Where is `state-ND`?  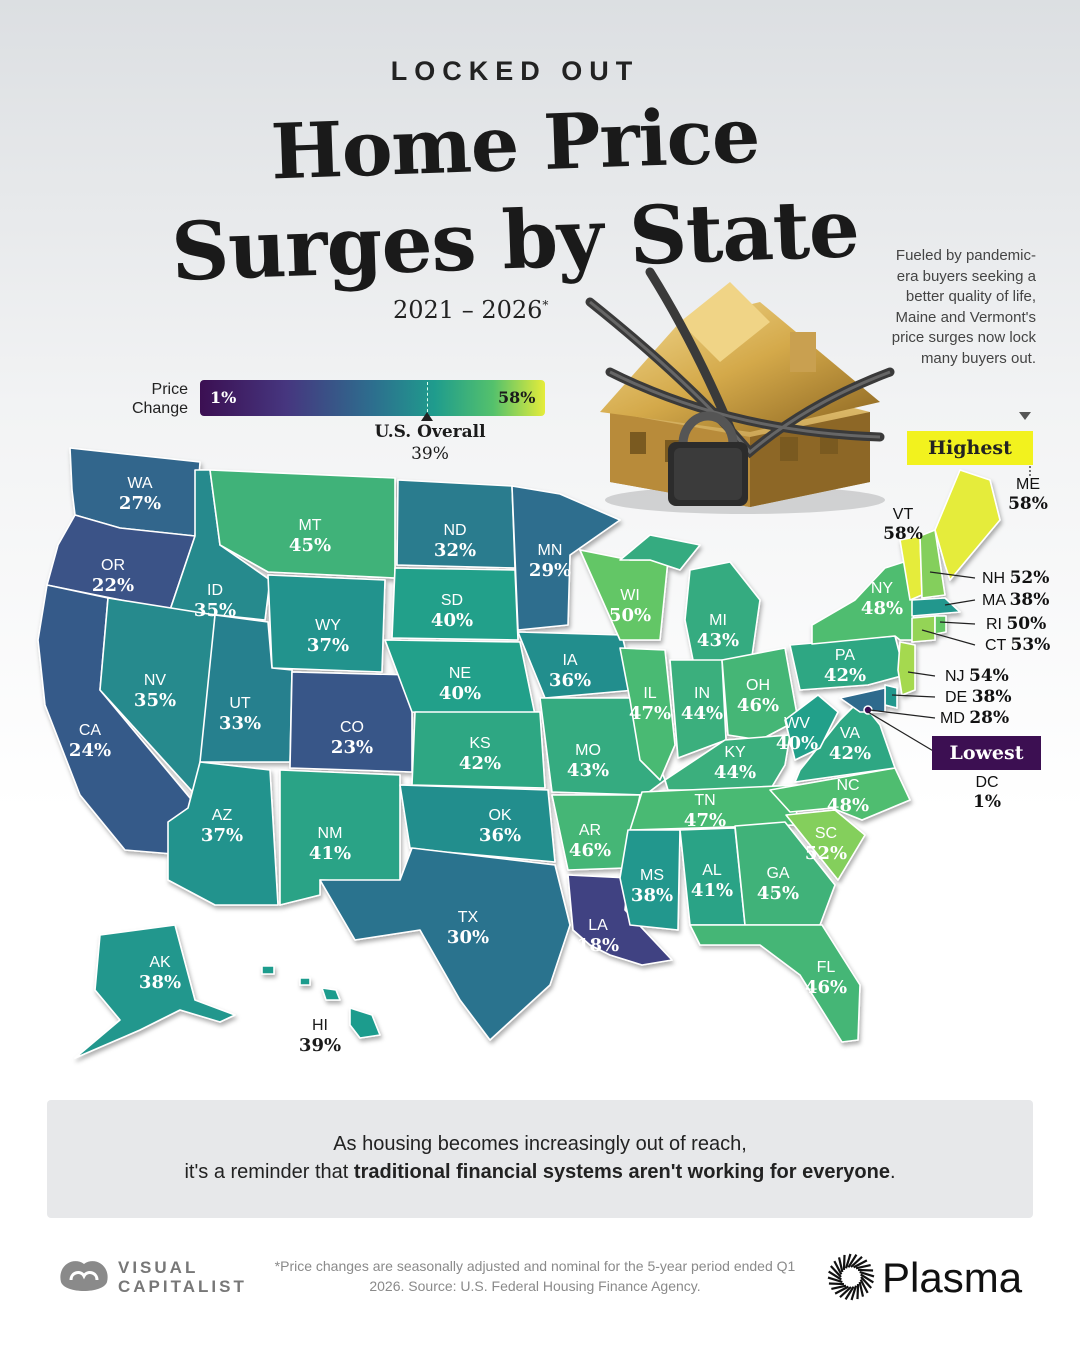
state-ND is located at coordinates (456, 524).